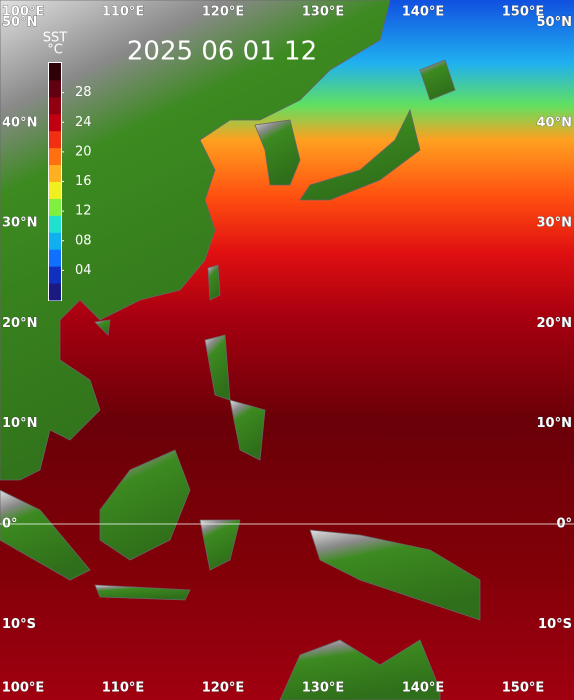  What do you see at coordinates (247, 430) in the screenshot?
I see `mindanao` at bounding box center [247, 430].